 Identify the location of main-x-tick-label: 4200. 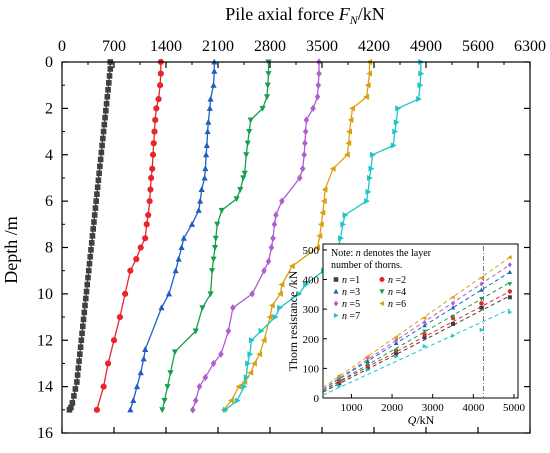
(374, 46).